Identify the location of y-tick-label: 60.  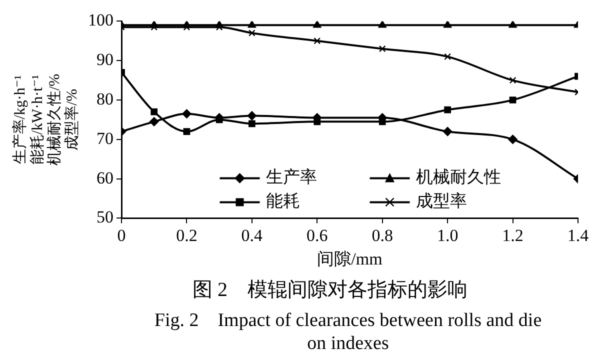
(105, 178).